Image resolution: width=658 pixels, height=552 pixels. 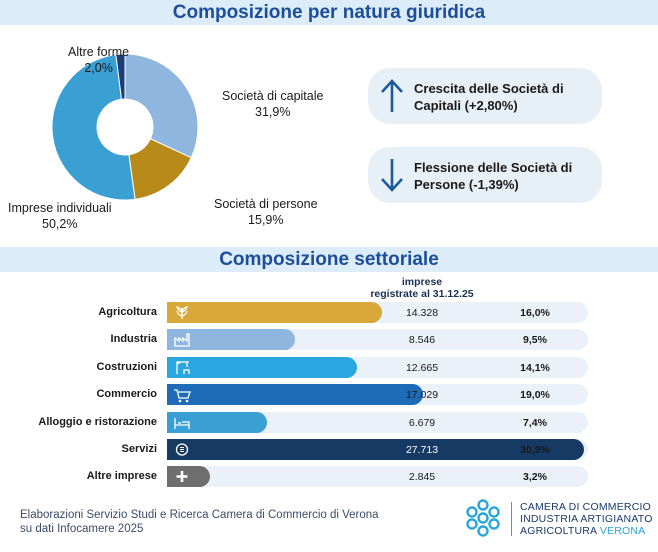 I want to click on sector-label: Commercio, so click(x=126, y=394).